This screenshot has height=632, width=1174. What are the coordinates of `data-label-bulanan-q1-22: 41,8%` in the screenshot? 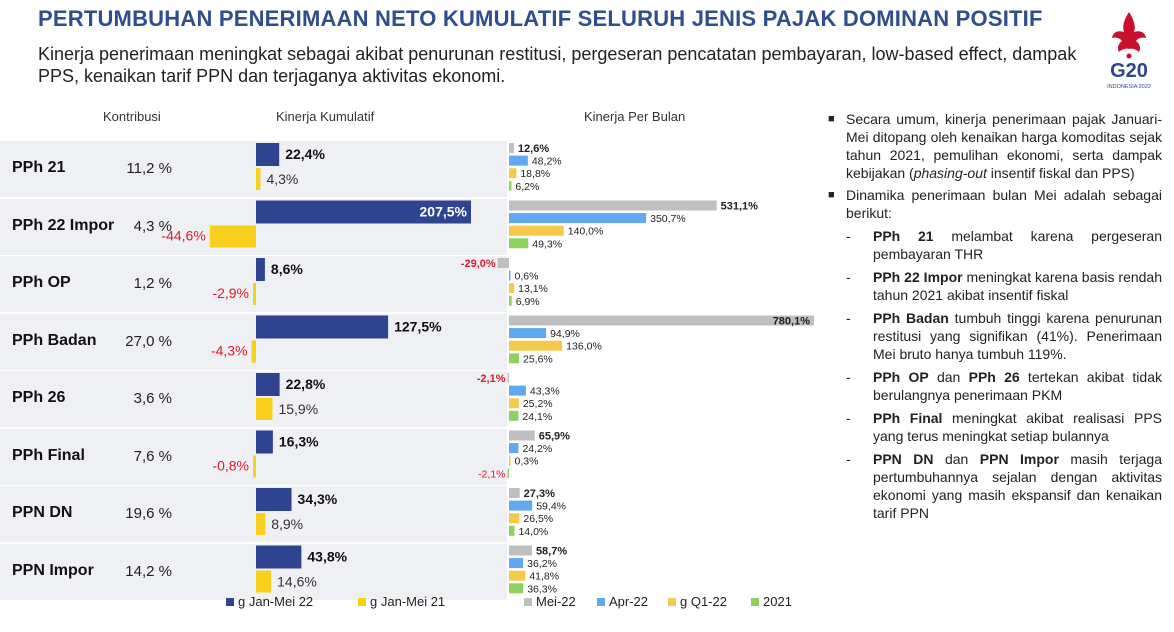 It's located at (544, 577).